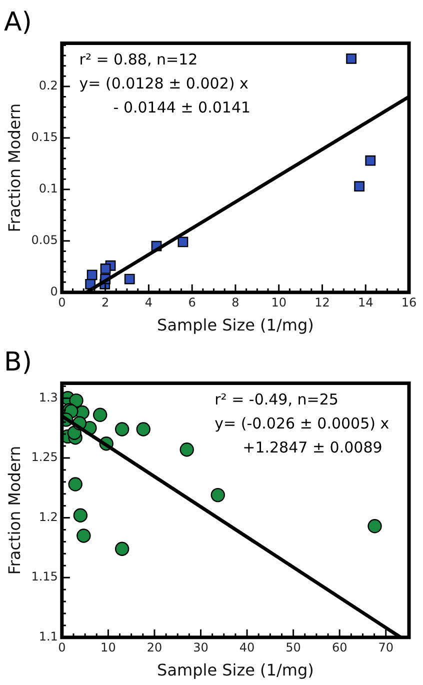 Image resolution: width=423 pixels, height=685 pixels. Describe the element at coordinates (44, 457) in the screenshot. I see `y-tick-label: 1.25` at that location.